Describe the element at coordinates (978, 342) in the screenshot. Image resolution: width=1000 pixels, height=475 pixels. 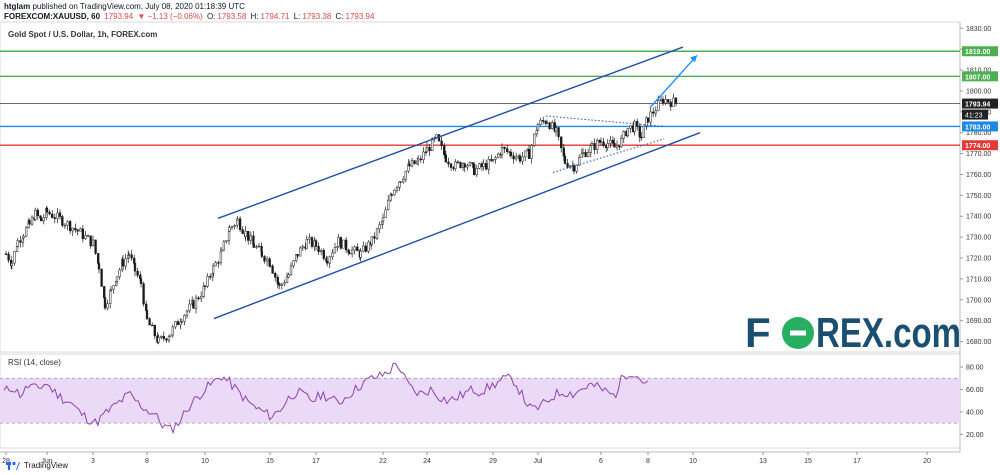
I see `y-tick-label: 1680.00` at that location.